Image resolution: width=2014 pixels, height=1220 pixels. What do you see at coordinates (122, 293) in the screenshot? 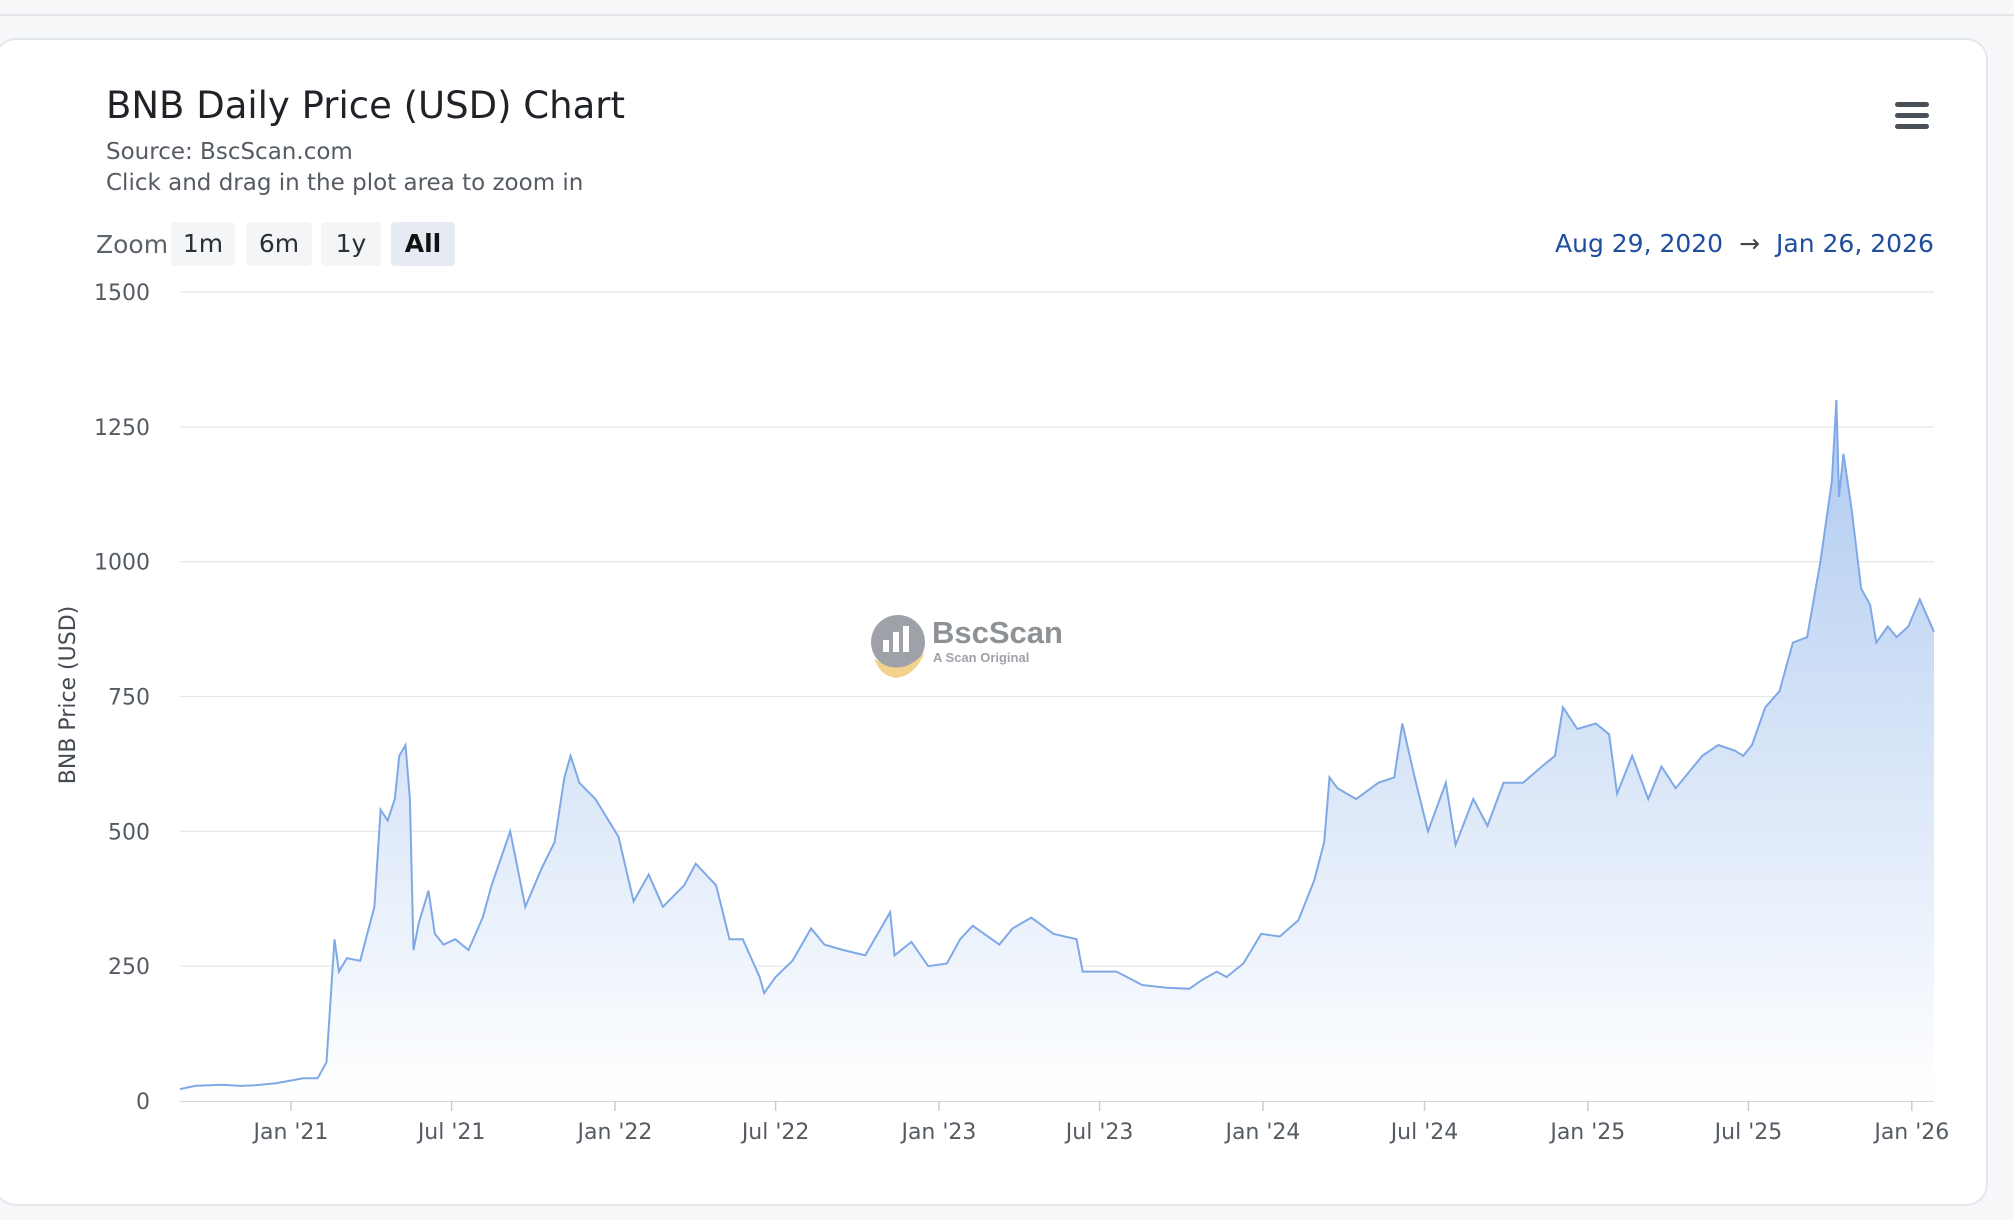
I see `y-tick-label: 1500` at bounding box center [122, 293].